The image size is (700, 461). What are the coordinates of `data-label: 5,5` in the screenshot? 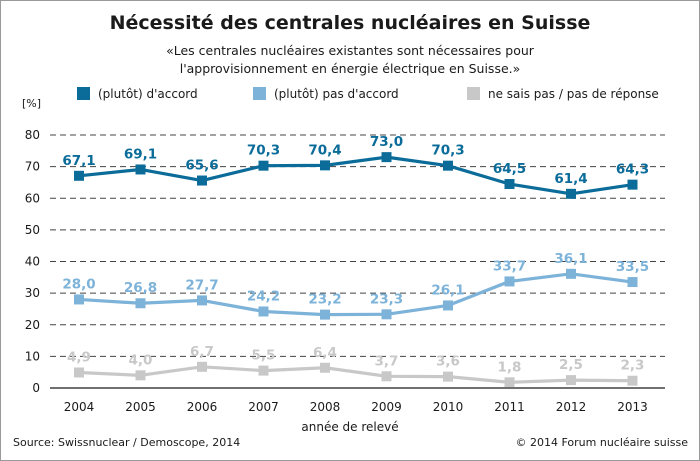 It's located at (264, 356).